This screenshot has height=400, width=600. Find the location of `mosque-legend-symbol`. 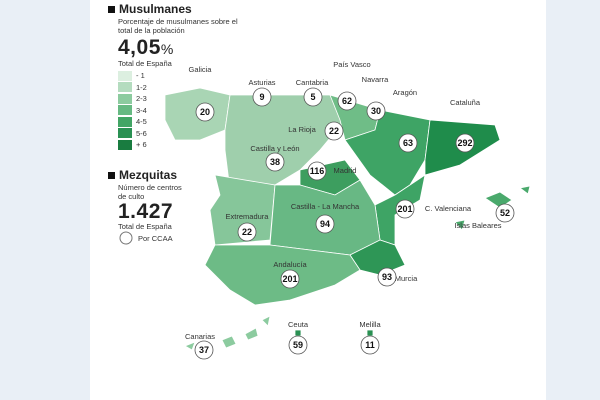

mosque-legend-symbol is located at coordinates (126, 238).